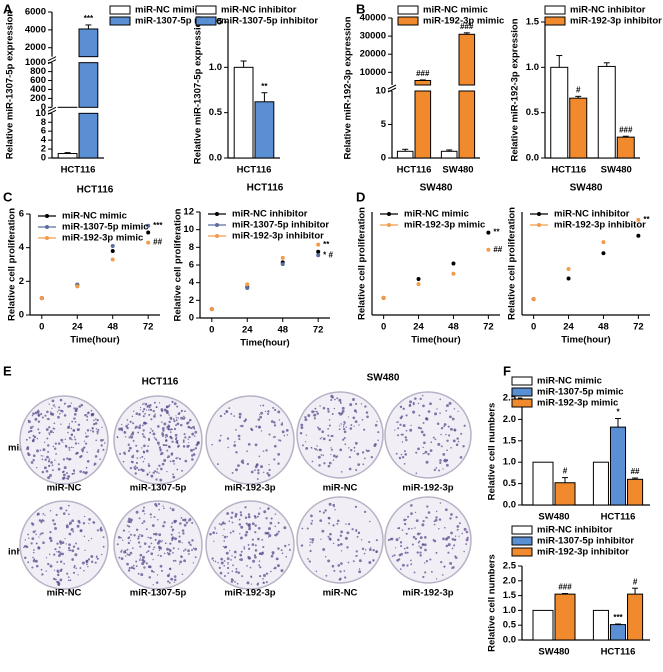  I want to click on y-axis-label: Relative cell numbers, so click(492, 603).